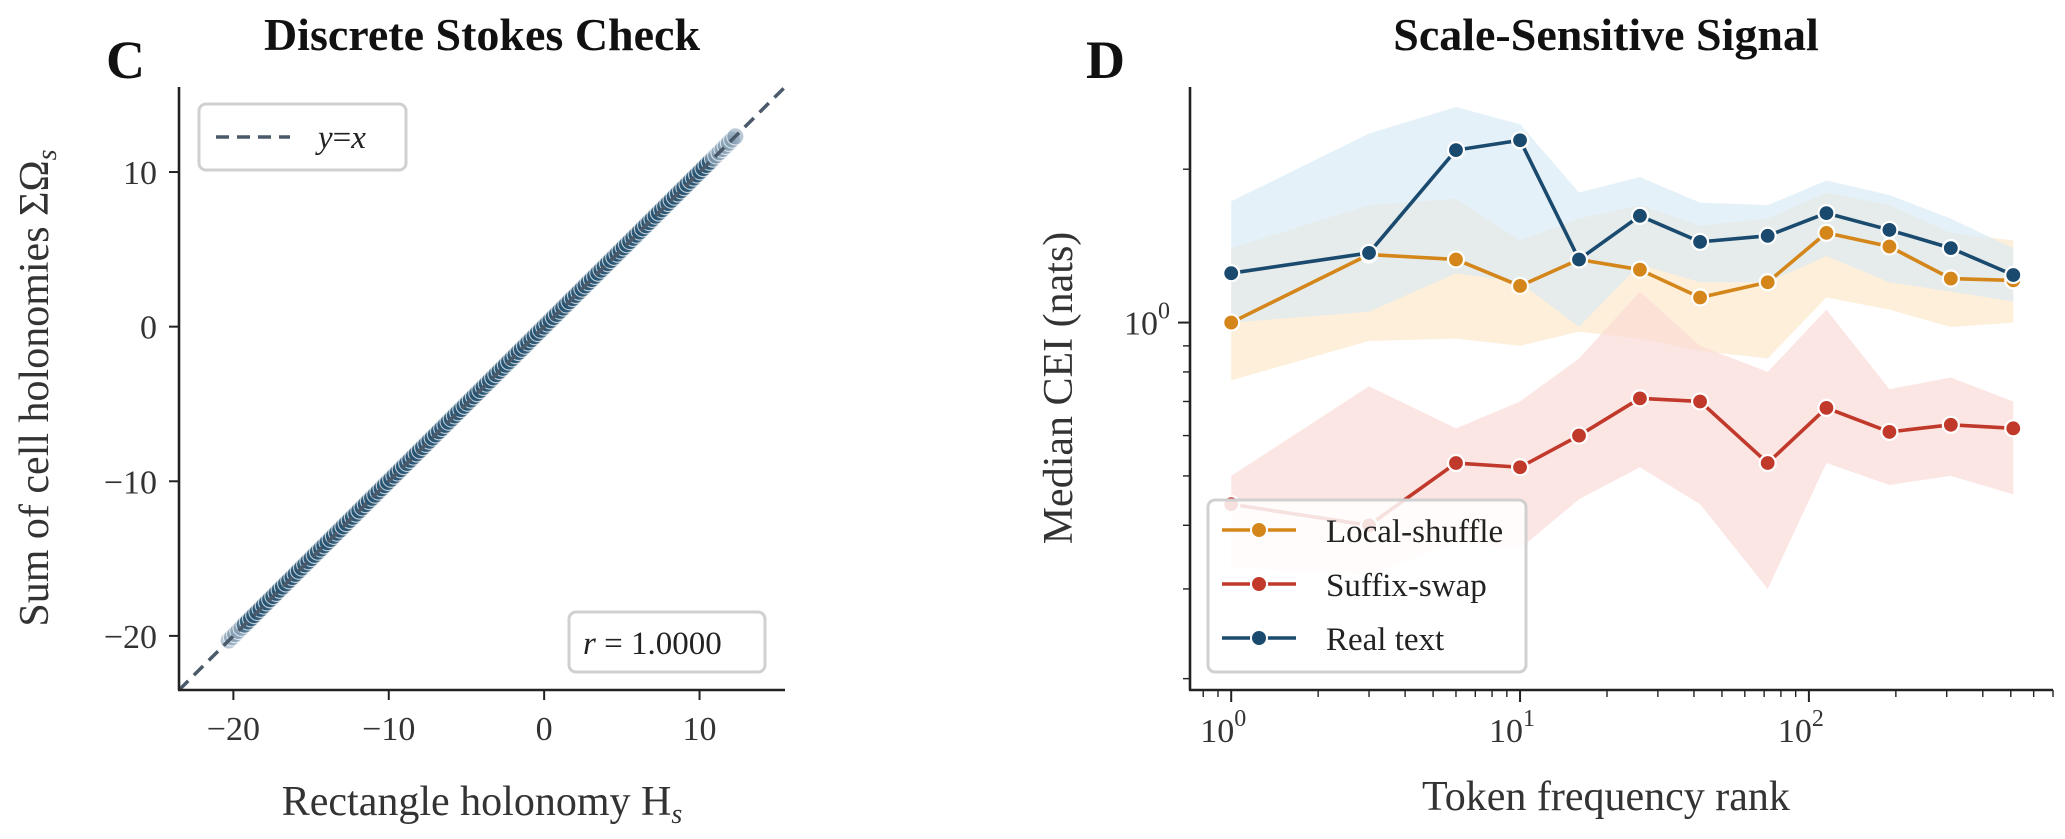 This screenshot has height=839, width=2065. Describe the element at coordinates (1147, 321) in the screenshot. I see `panel-d-y-tick-label: 100` at that location.